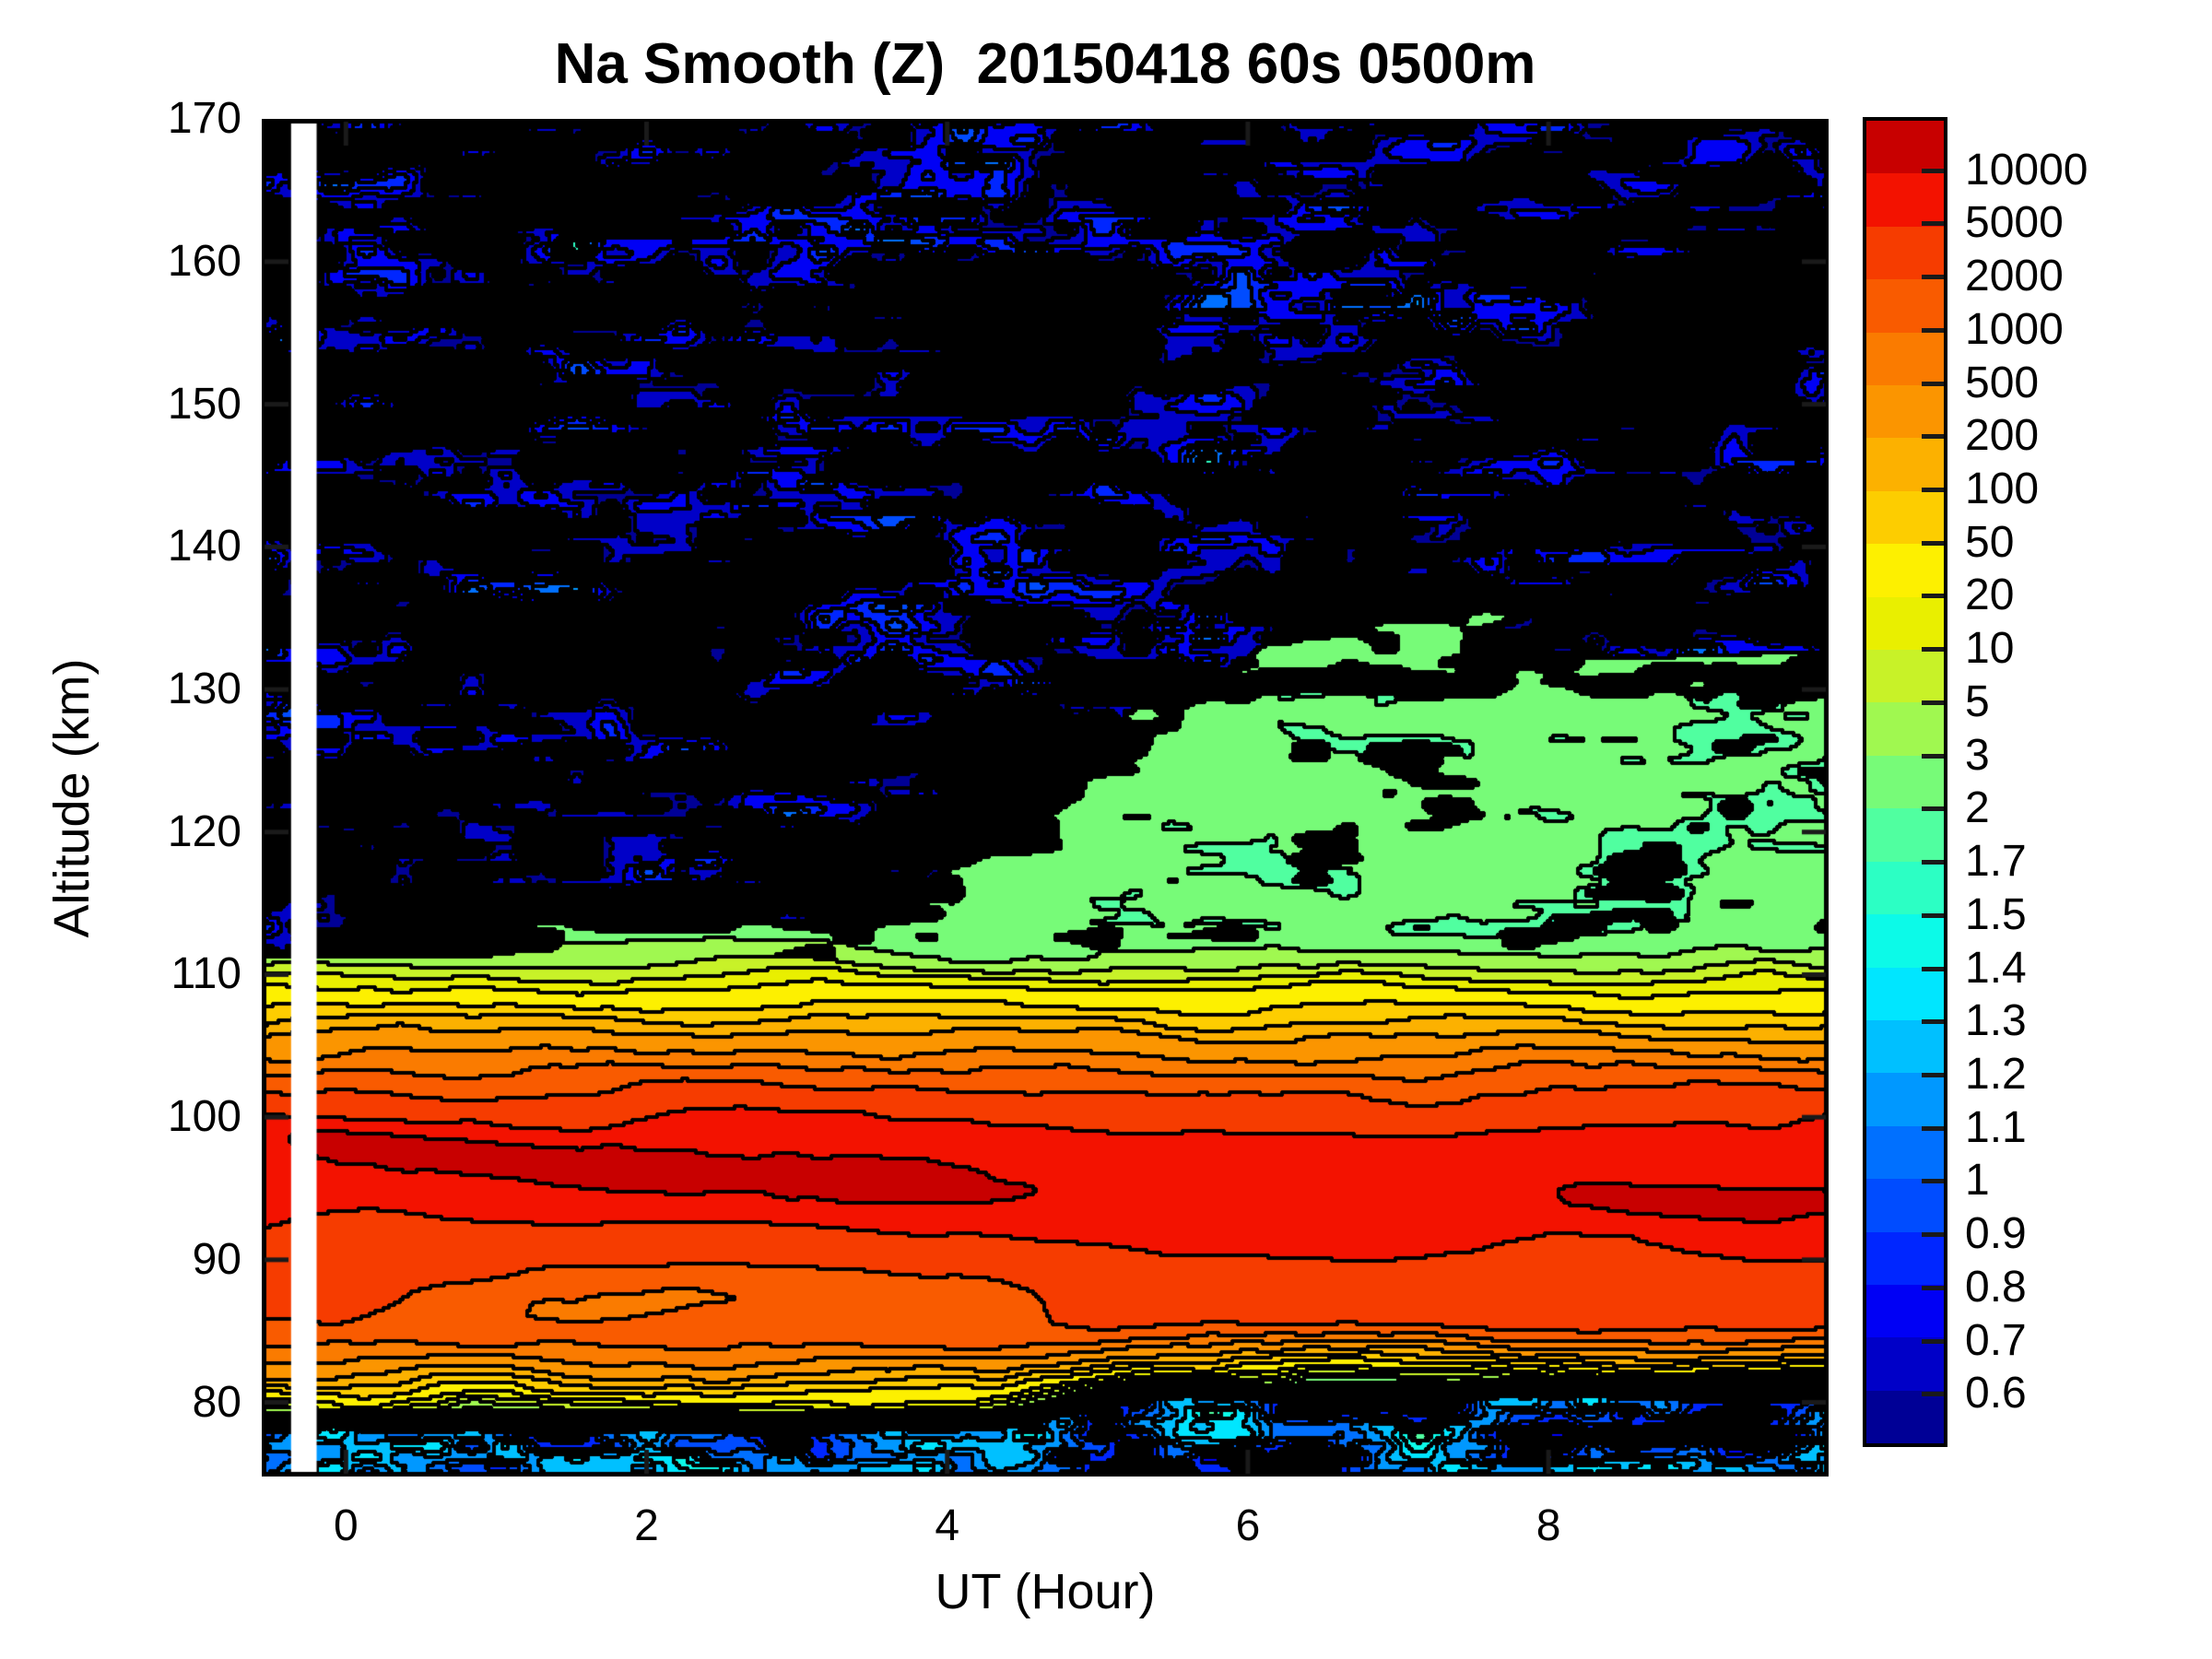 The image size is (2212, 1659). What do you see at coordinates (2014, 329) in the screenshot?
I see `colorbar-tick-label: 1000` at bounding box center [2014, 329].